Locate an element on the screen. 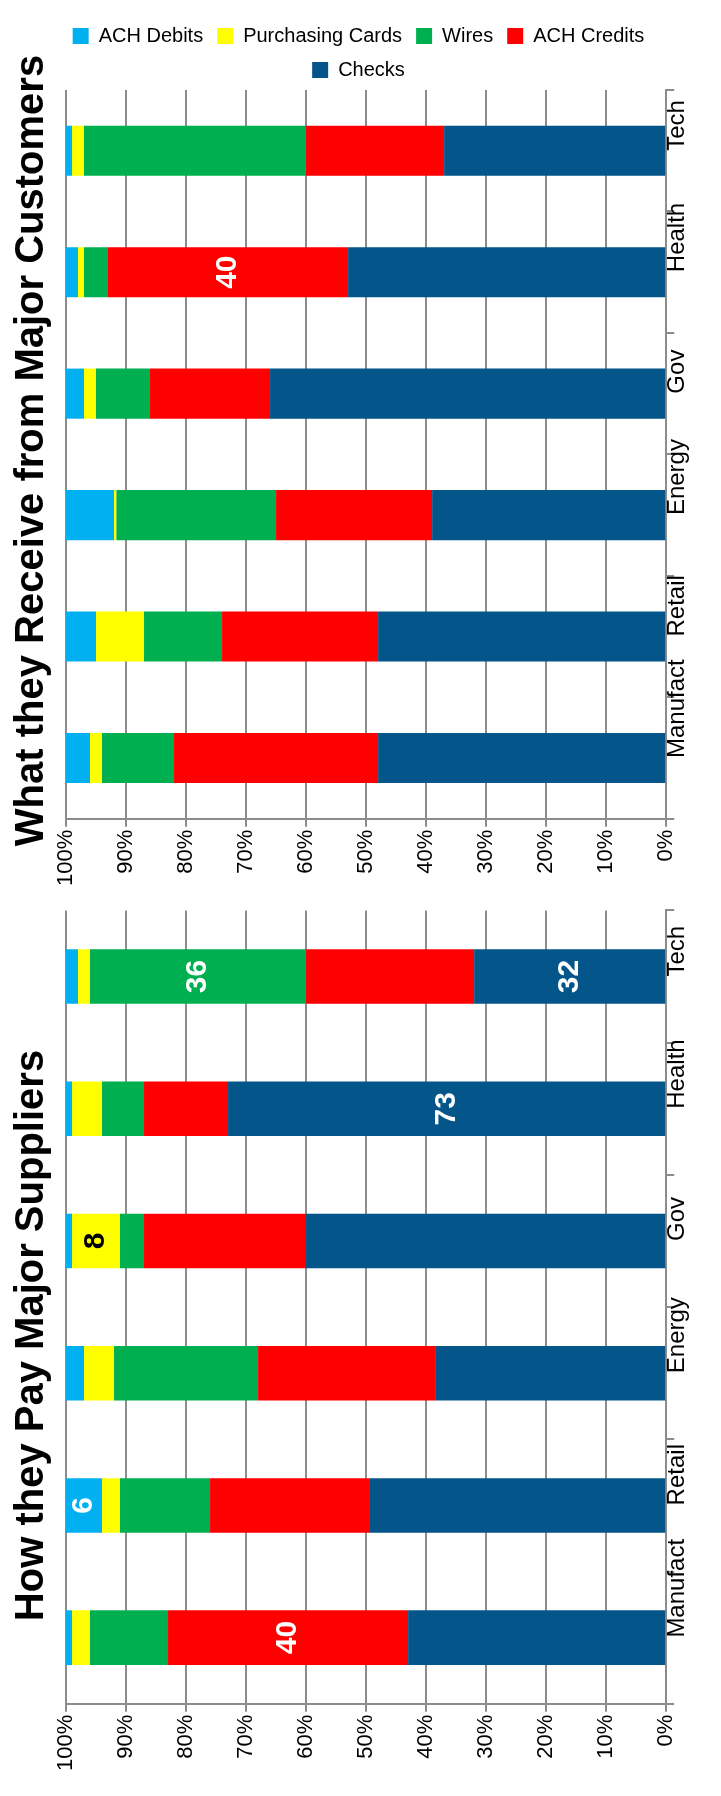 The height and width of the screenshot is (1796, 721). legend-label: Checks is located at coordinates (371, 68).